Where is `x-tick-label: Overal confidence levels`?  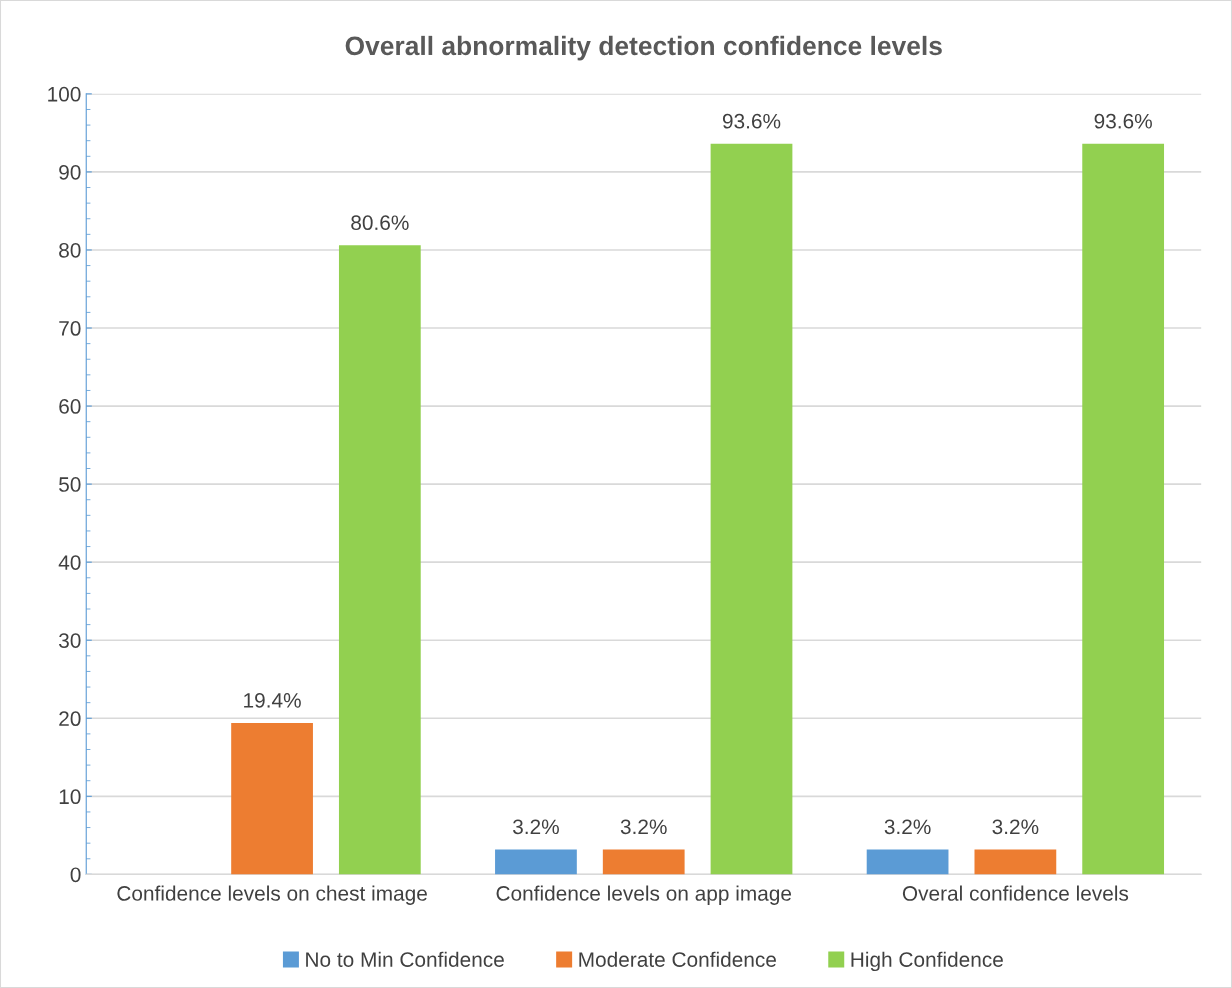 x-tick-label: Overal confidence levels is located at coordinates (1015, 893).